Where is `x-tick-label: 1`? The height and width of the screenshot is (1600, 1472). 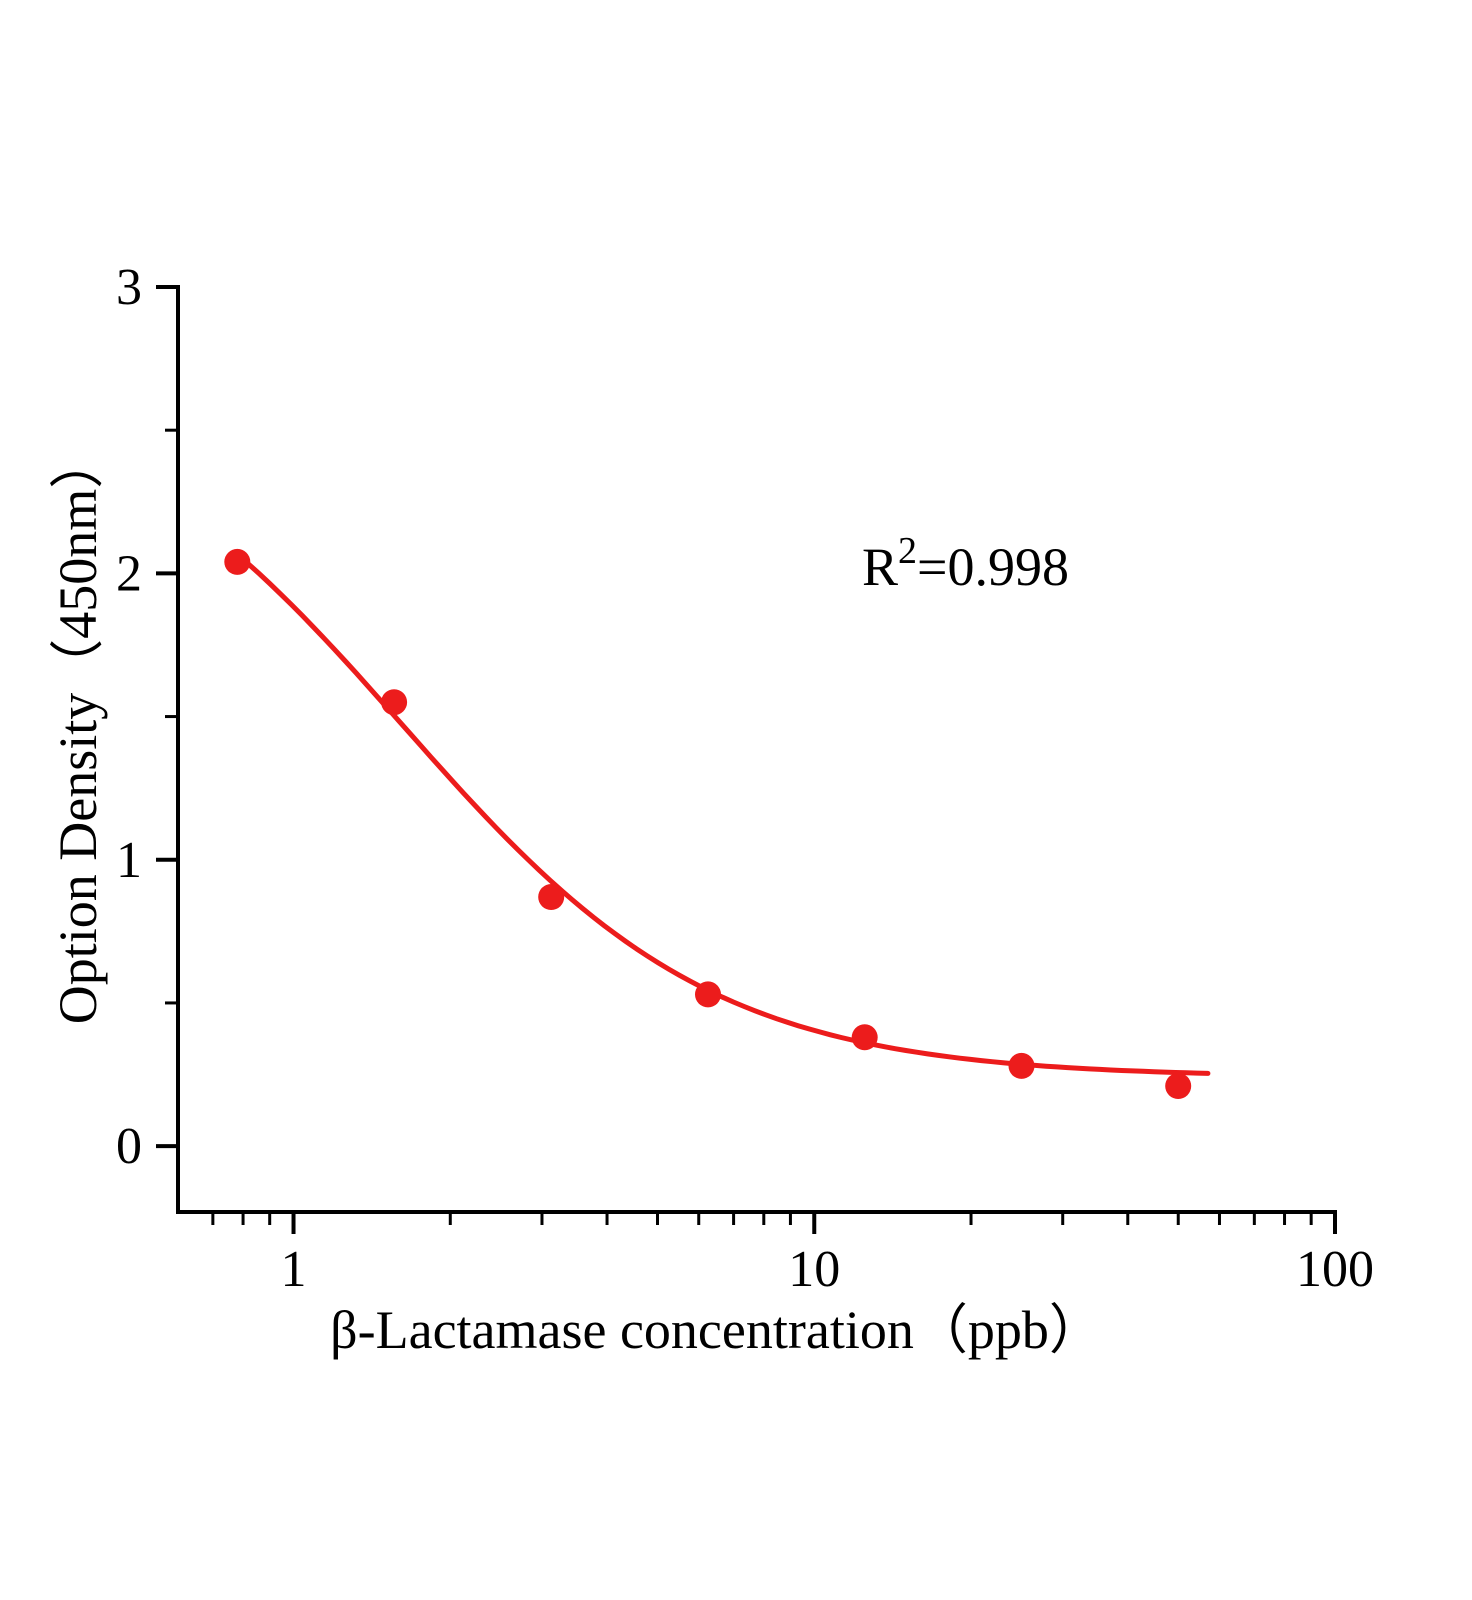
x-tick-label: 1 is located at coordinates (294, 1269).